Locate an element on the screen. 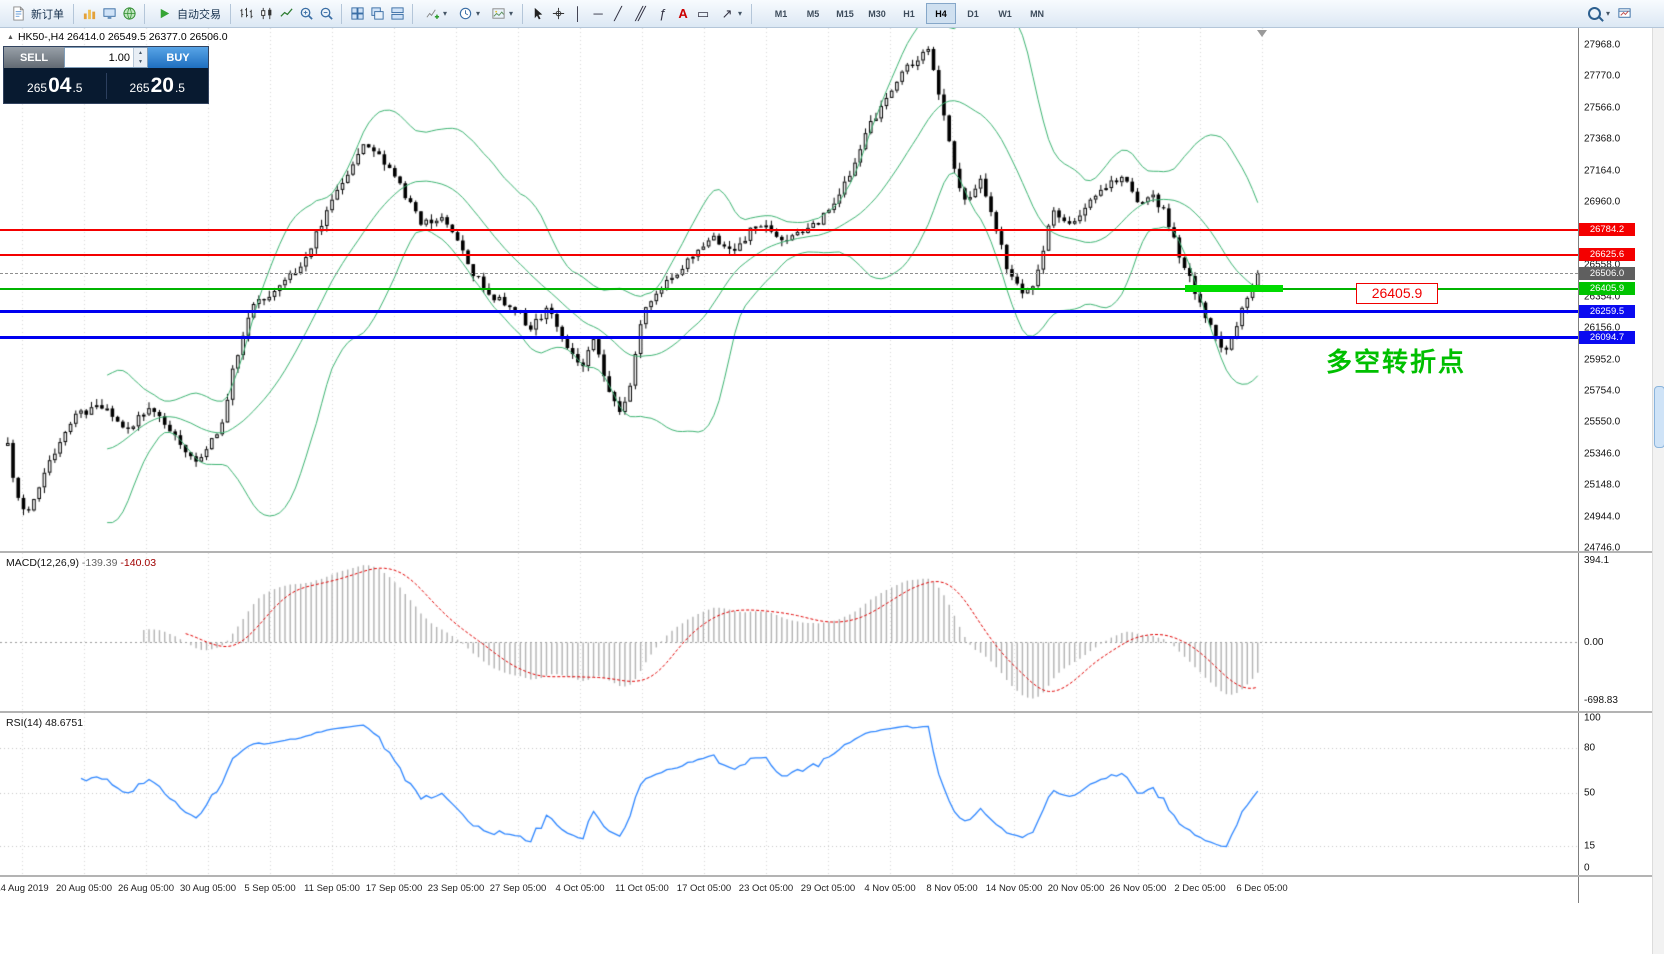 The width and height of the screenshot is (1664, 954). time-axis-label: 17 Oct 05:00 is located at coordinates (704, 888).